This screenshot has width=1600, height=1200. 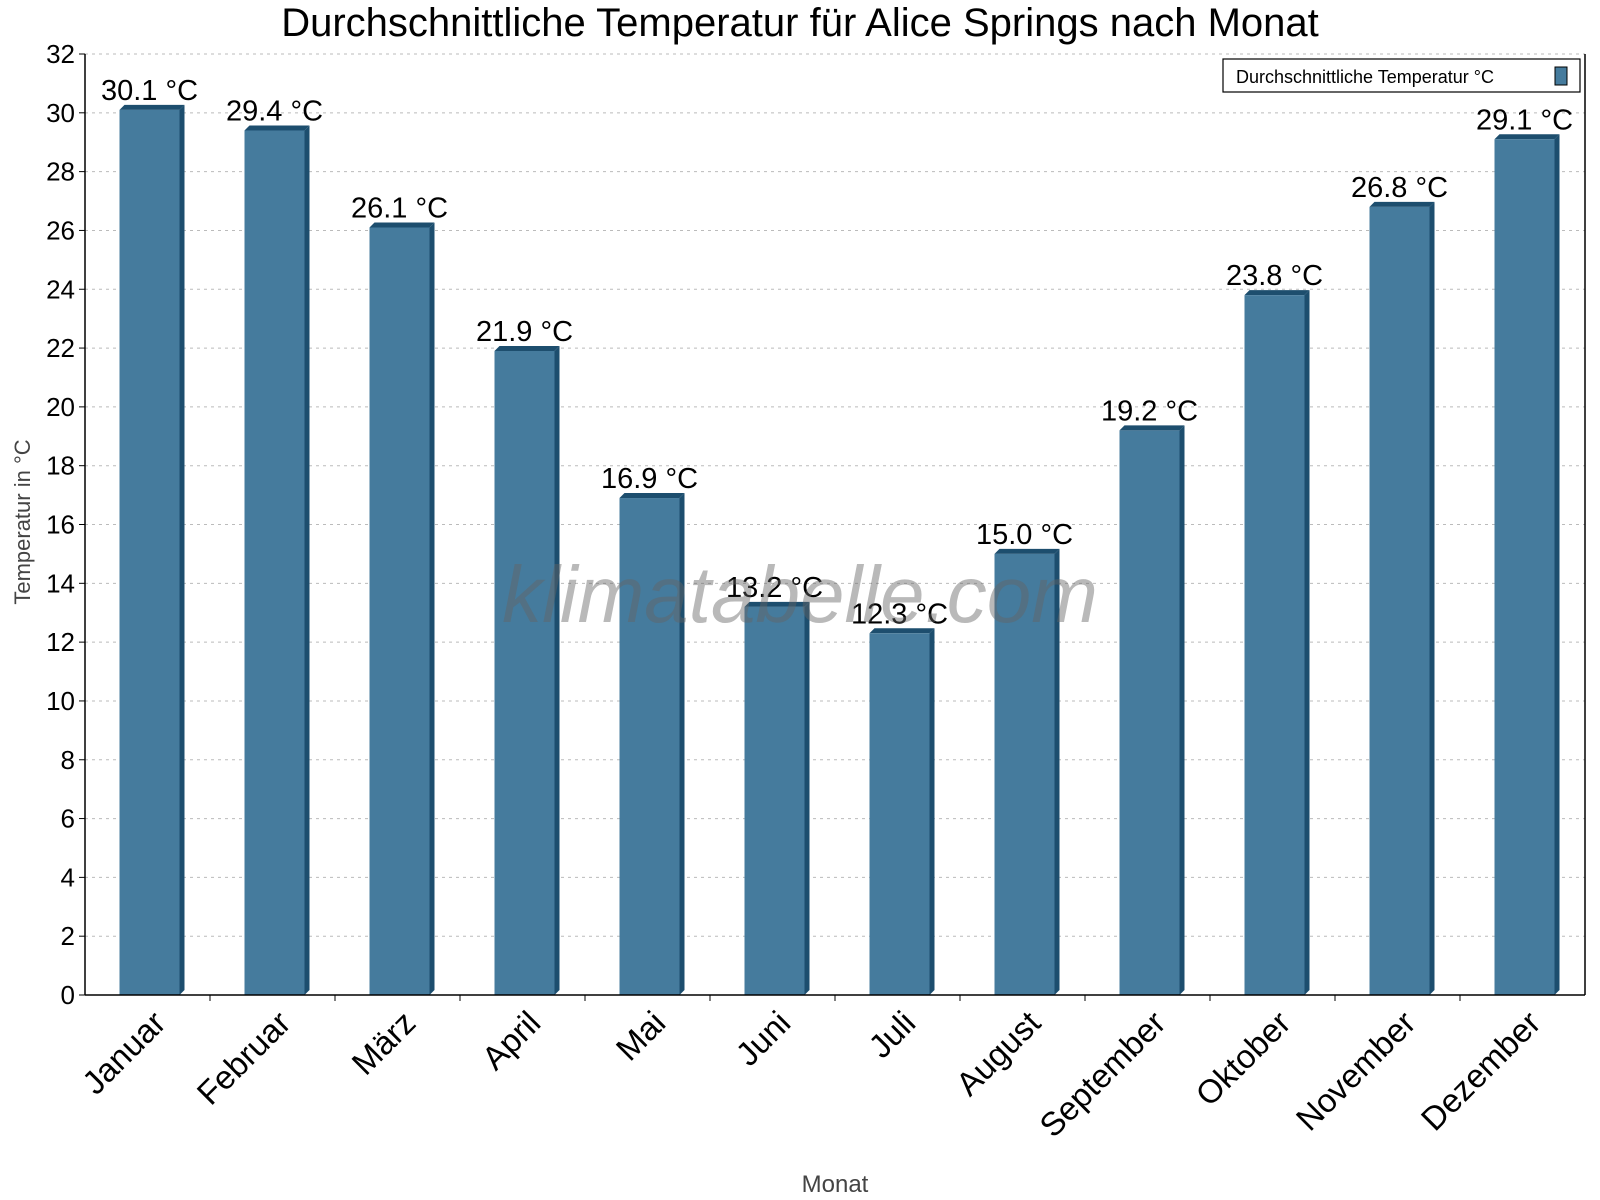 What do you see at coordinates (1024, 535) in the screenshot?
I see `data-label: 15.0 °C` at bounding box center [1024, 535].